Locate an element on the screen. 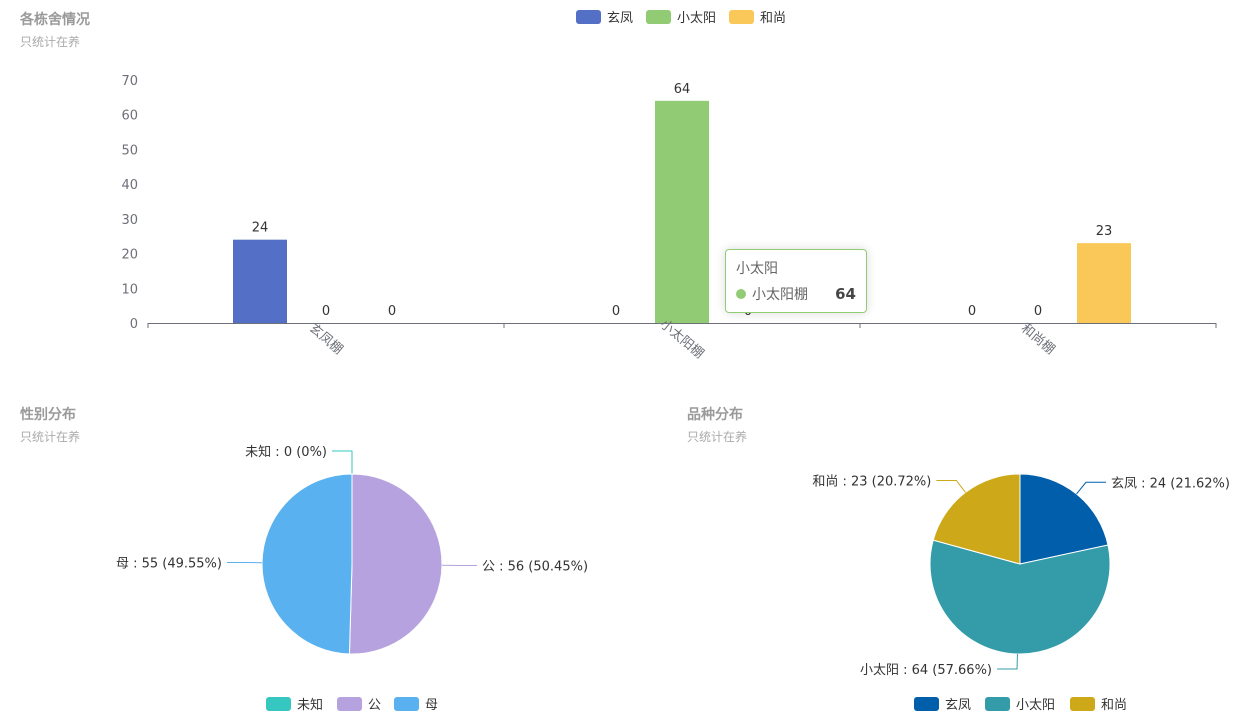 The image size is (1242, 725). tooltip-series-name: 小太阳棚 is located at coordinates (780, 295).